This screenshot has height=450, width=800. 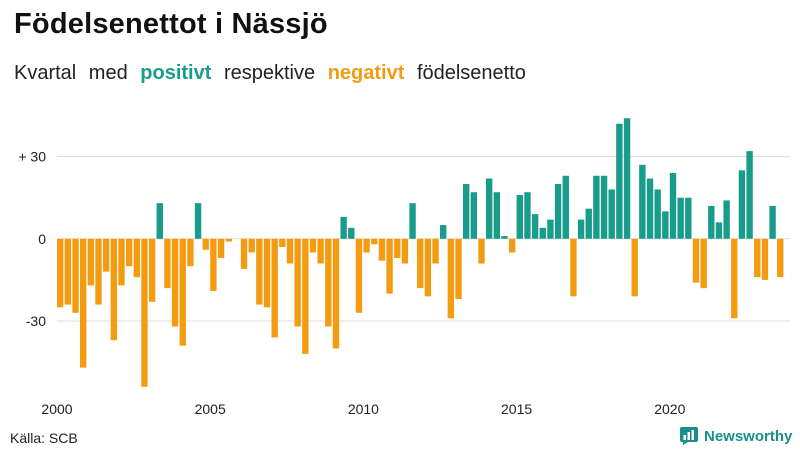 I want to click on subtitle-text-1: Kvartal med, so click(x=71, y=73).